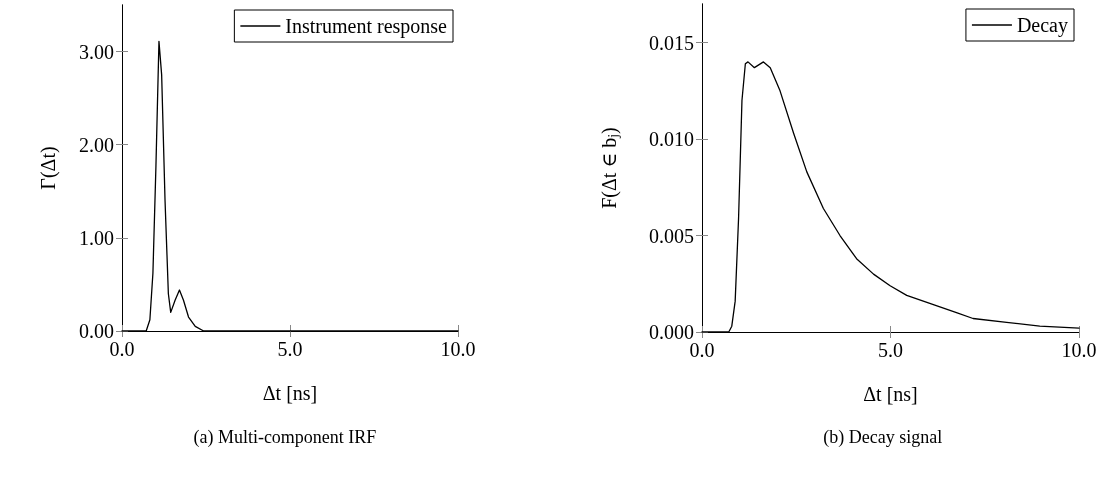 This screenshot has width=1120, height=489. I want to click on y-tick-label: 0.010, so click(671, 139).